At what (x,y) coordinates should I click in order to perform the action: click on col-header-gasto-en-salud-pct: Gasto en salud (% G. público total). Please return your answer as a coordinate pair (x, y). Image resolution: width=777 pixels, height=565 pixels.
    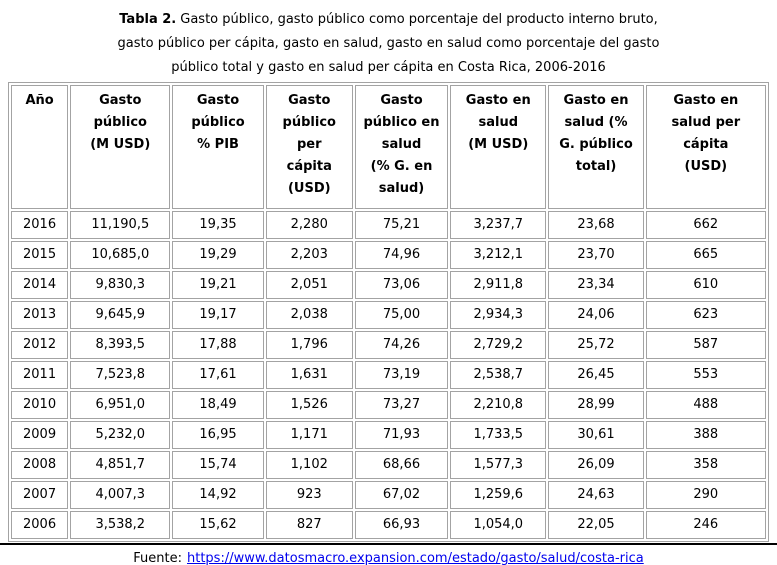
    Looking at the image, I should click on (596, 147).